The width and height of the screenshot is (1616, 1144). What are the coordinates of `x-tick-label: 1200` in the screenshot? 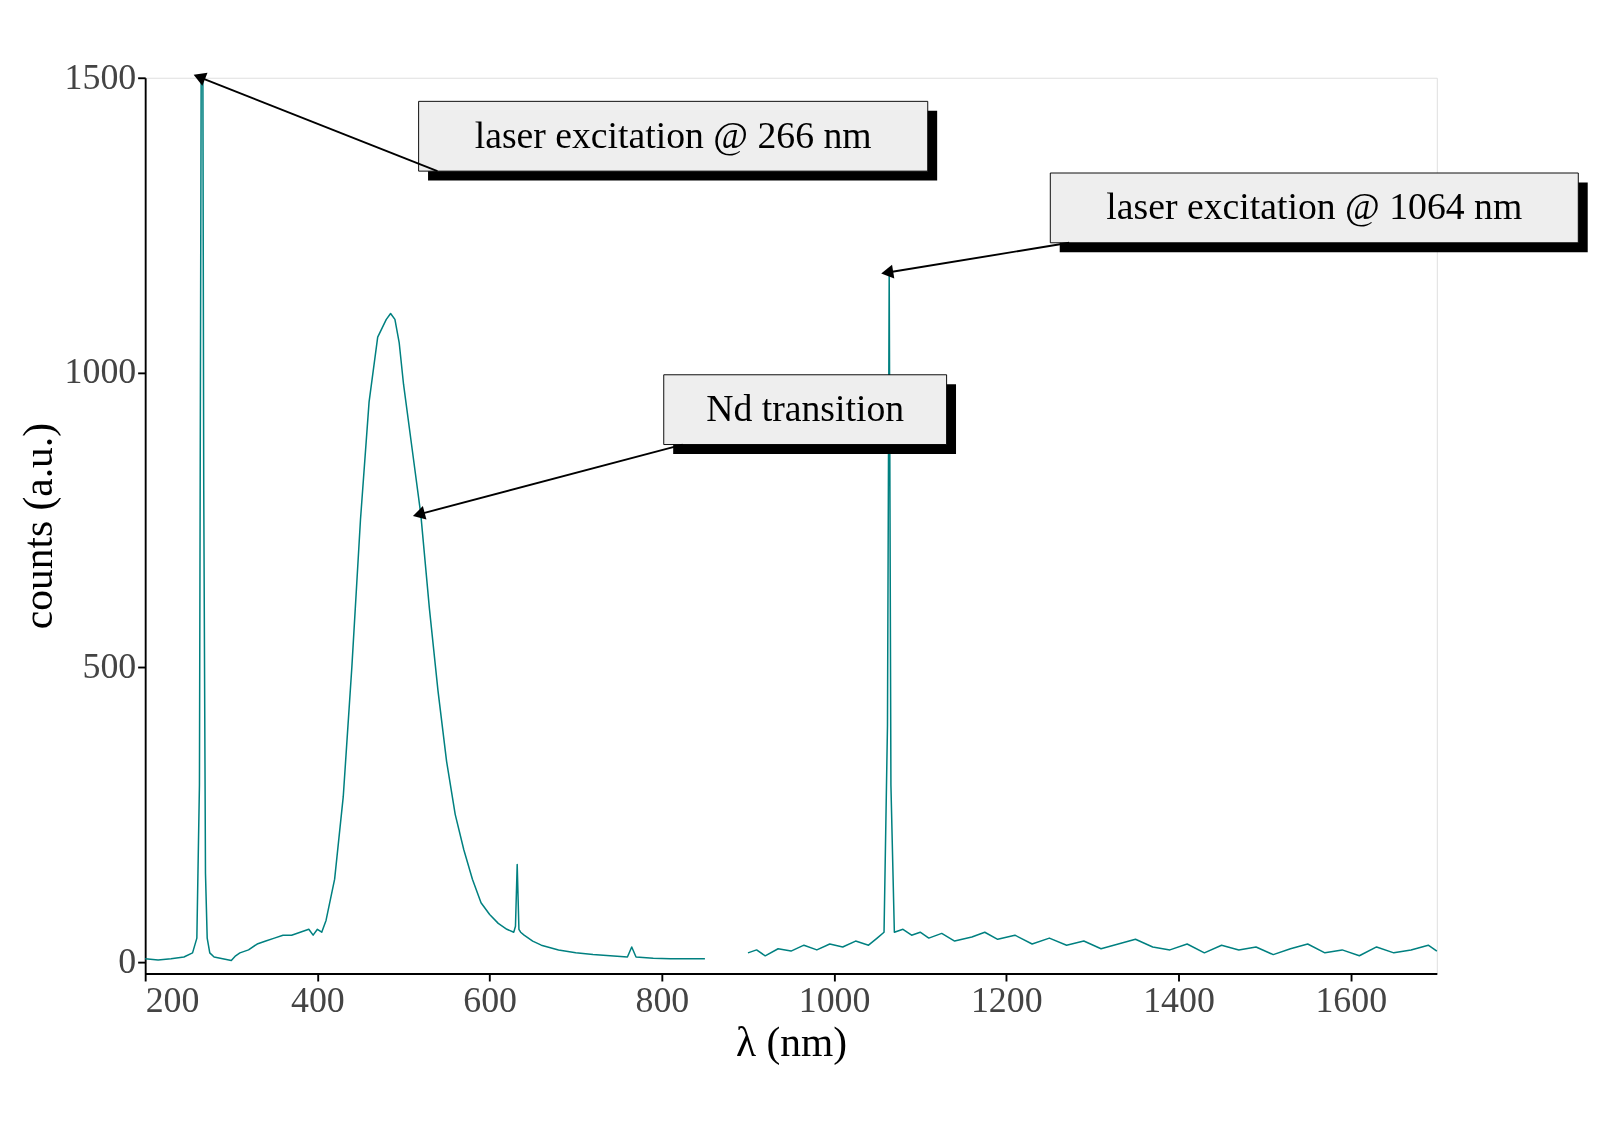 It's located at (1006, 999).